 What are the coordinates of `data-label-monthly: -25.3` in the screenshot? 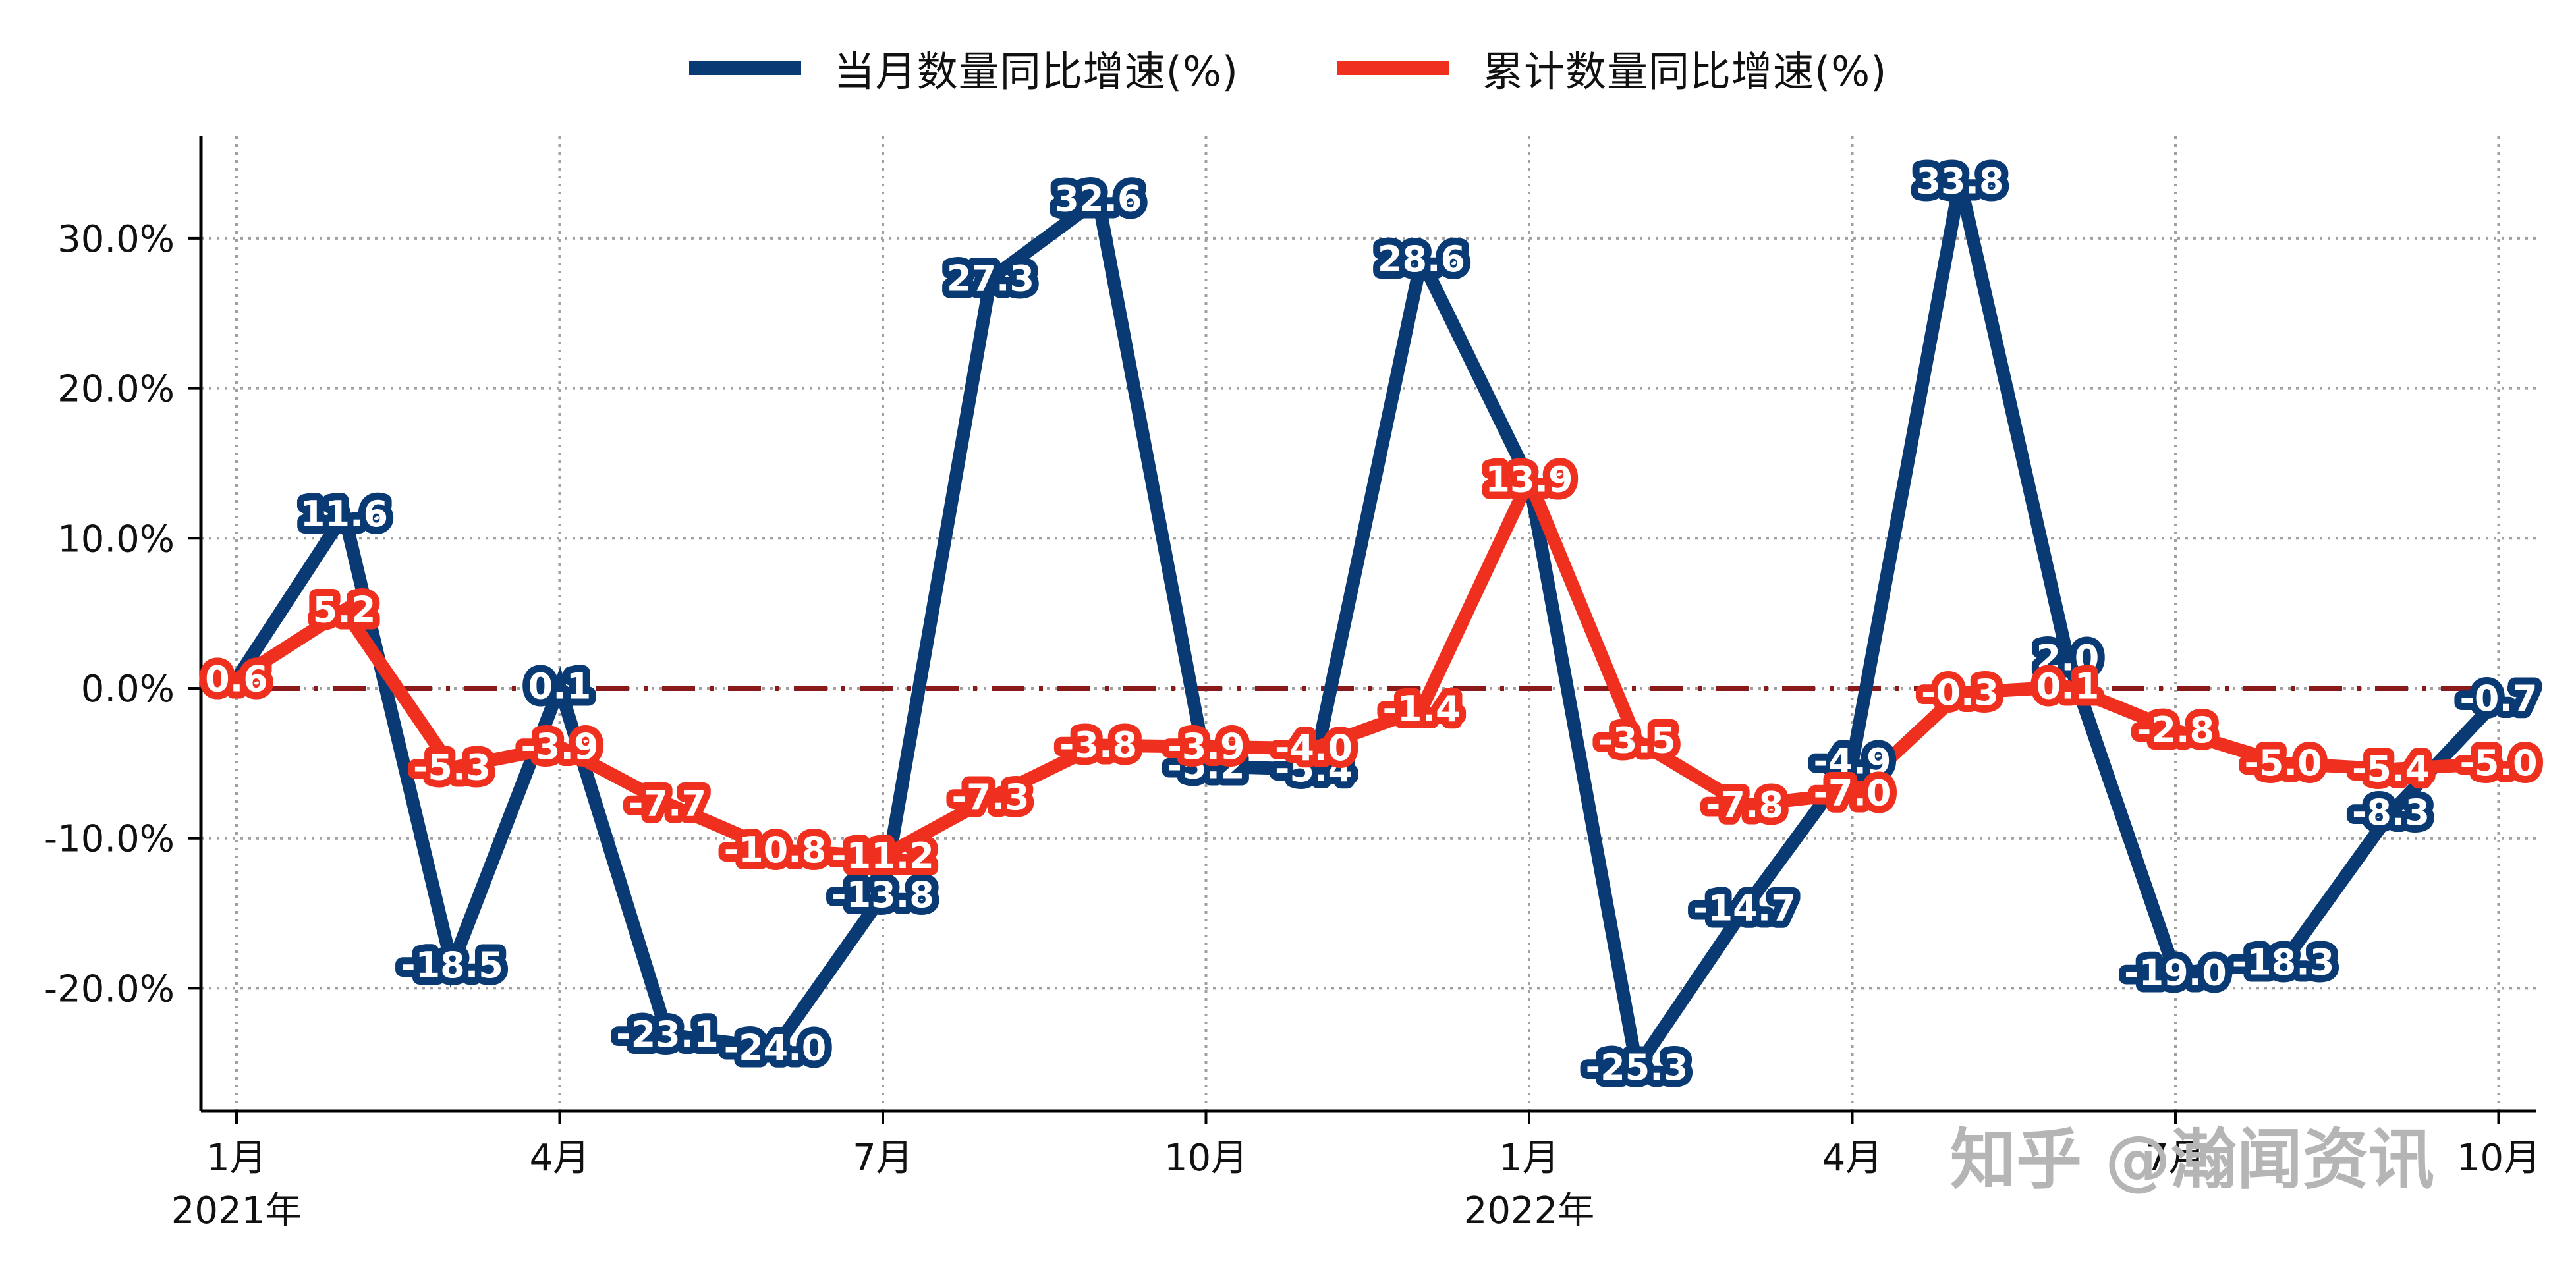 It's located at (1637, 1067).